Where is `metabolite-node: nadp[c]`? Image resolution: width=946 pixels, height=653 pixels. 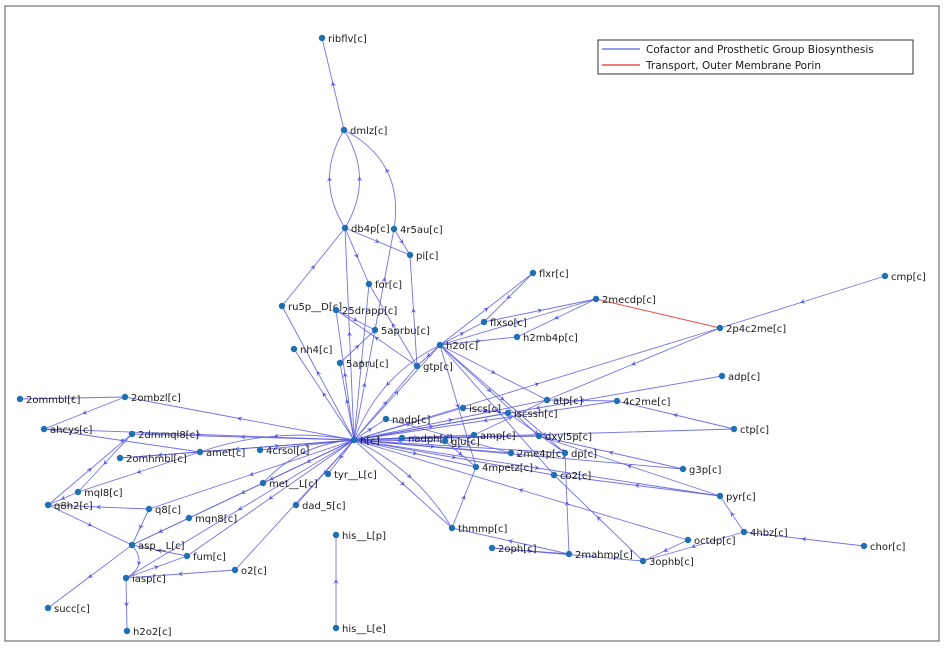 metabolite-node: nadp[c] is located at coordinates (406, 420).